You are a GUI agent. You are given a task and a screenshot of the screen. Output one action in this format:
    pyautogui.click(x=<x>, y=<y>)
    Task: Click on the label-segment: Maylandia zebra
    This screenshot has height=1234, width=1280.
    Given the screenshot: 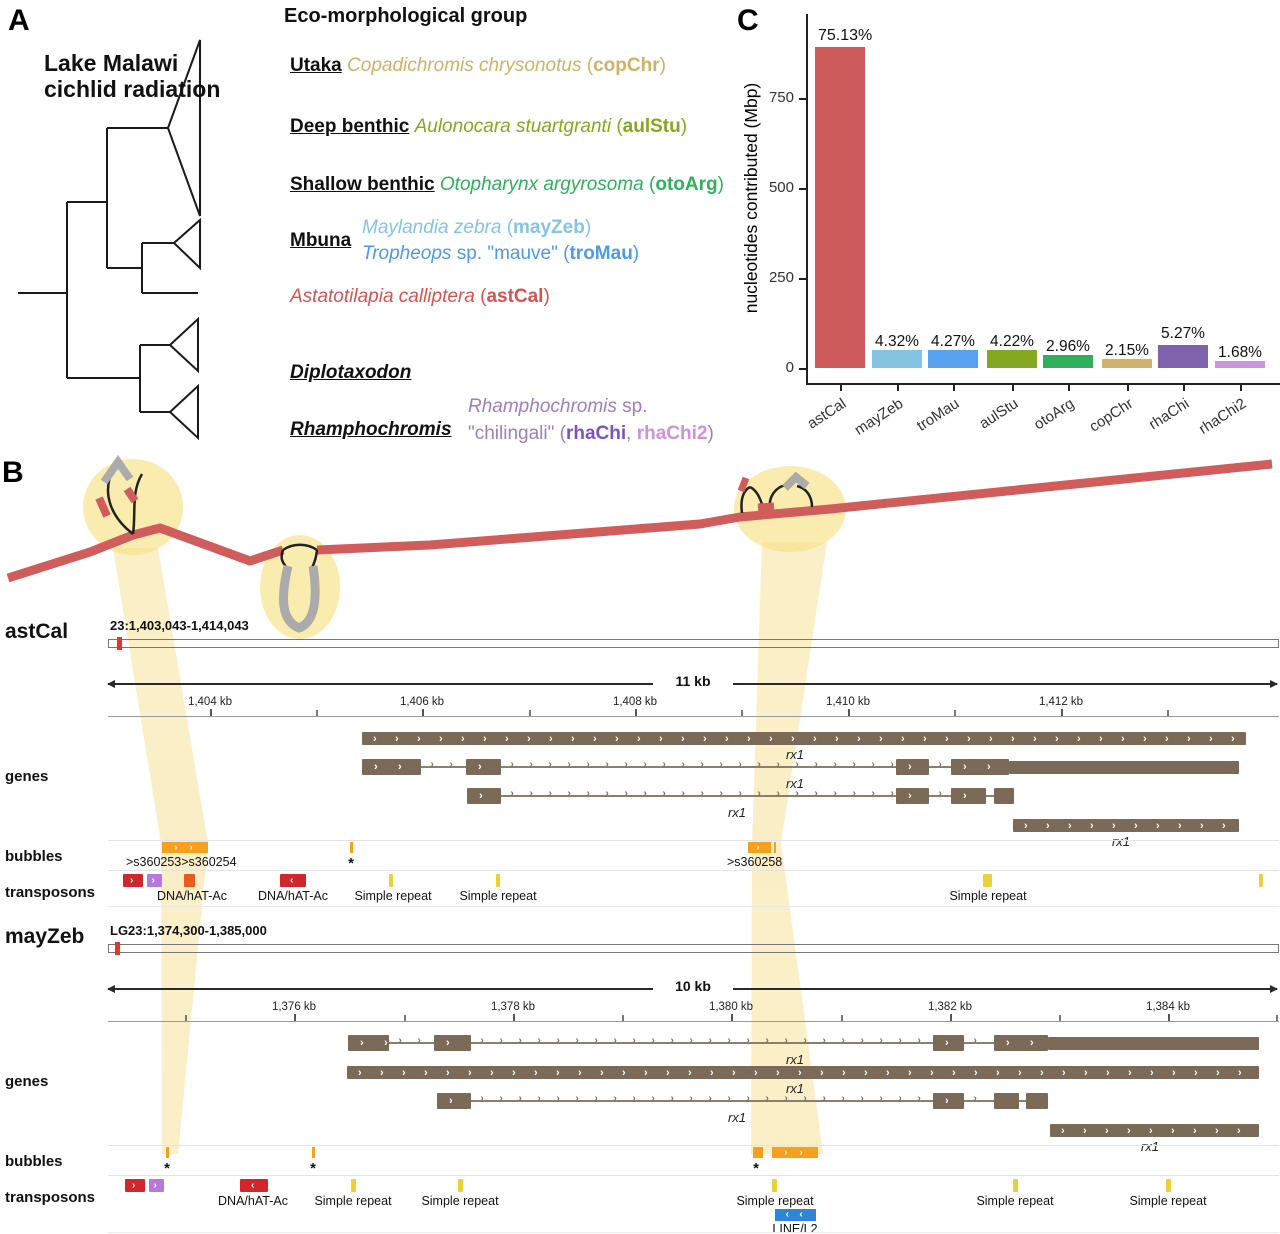 What is the action you would take?
    pyautogui.click(x=432, y=227)
    